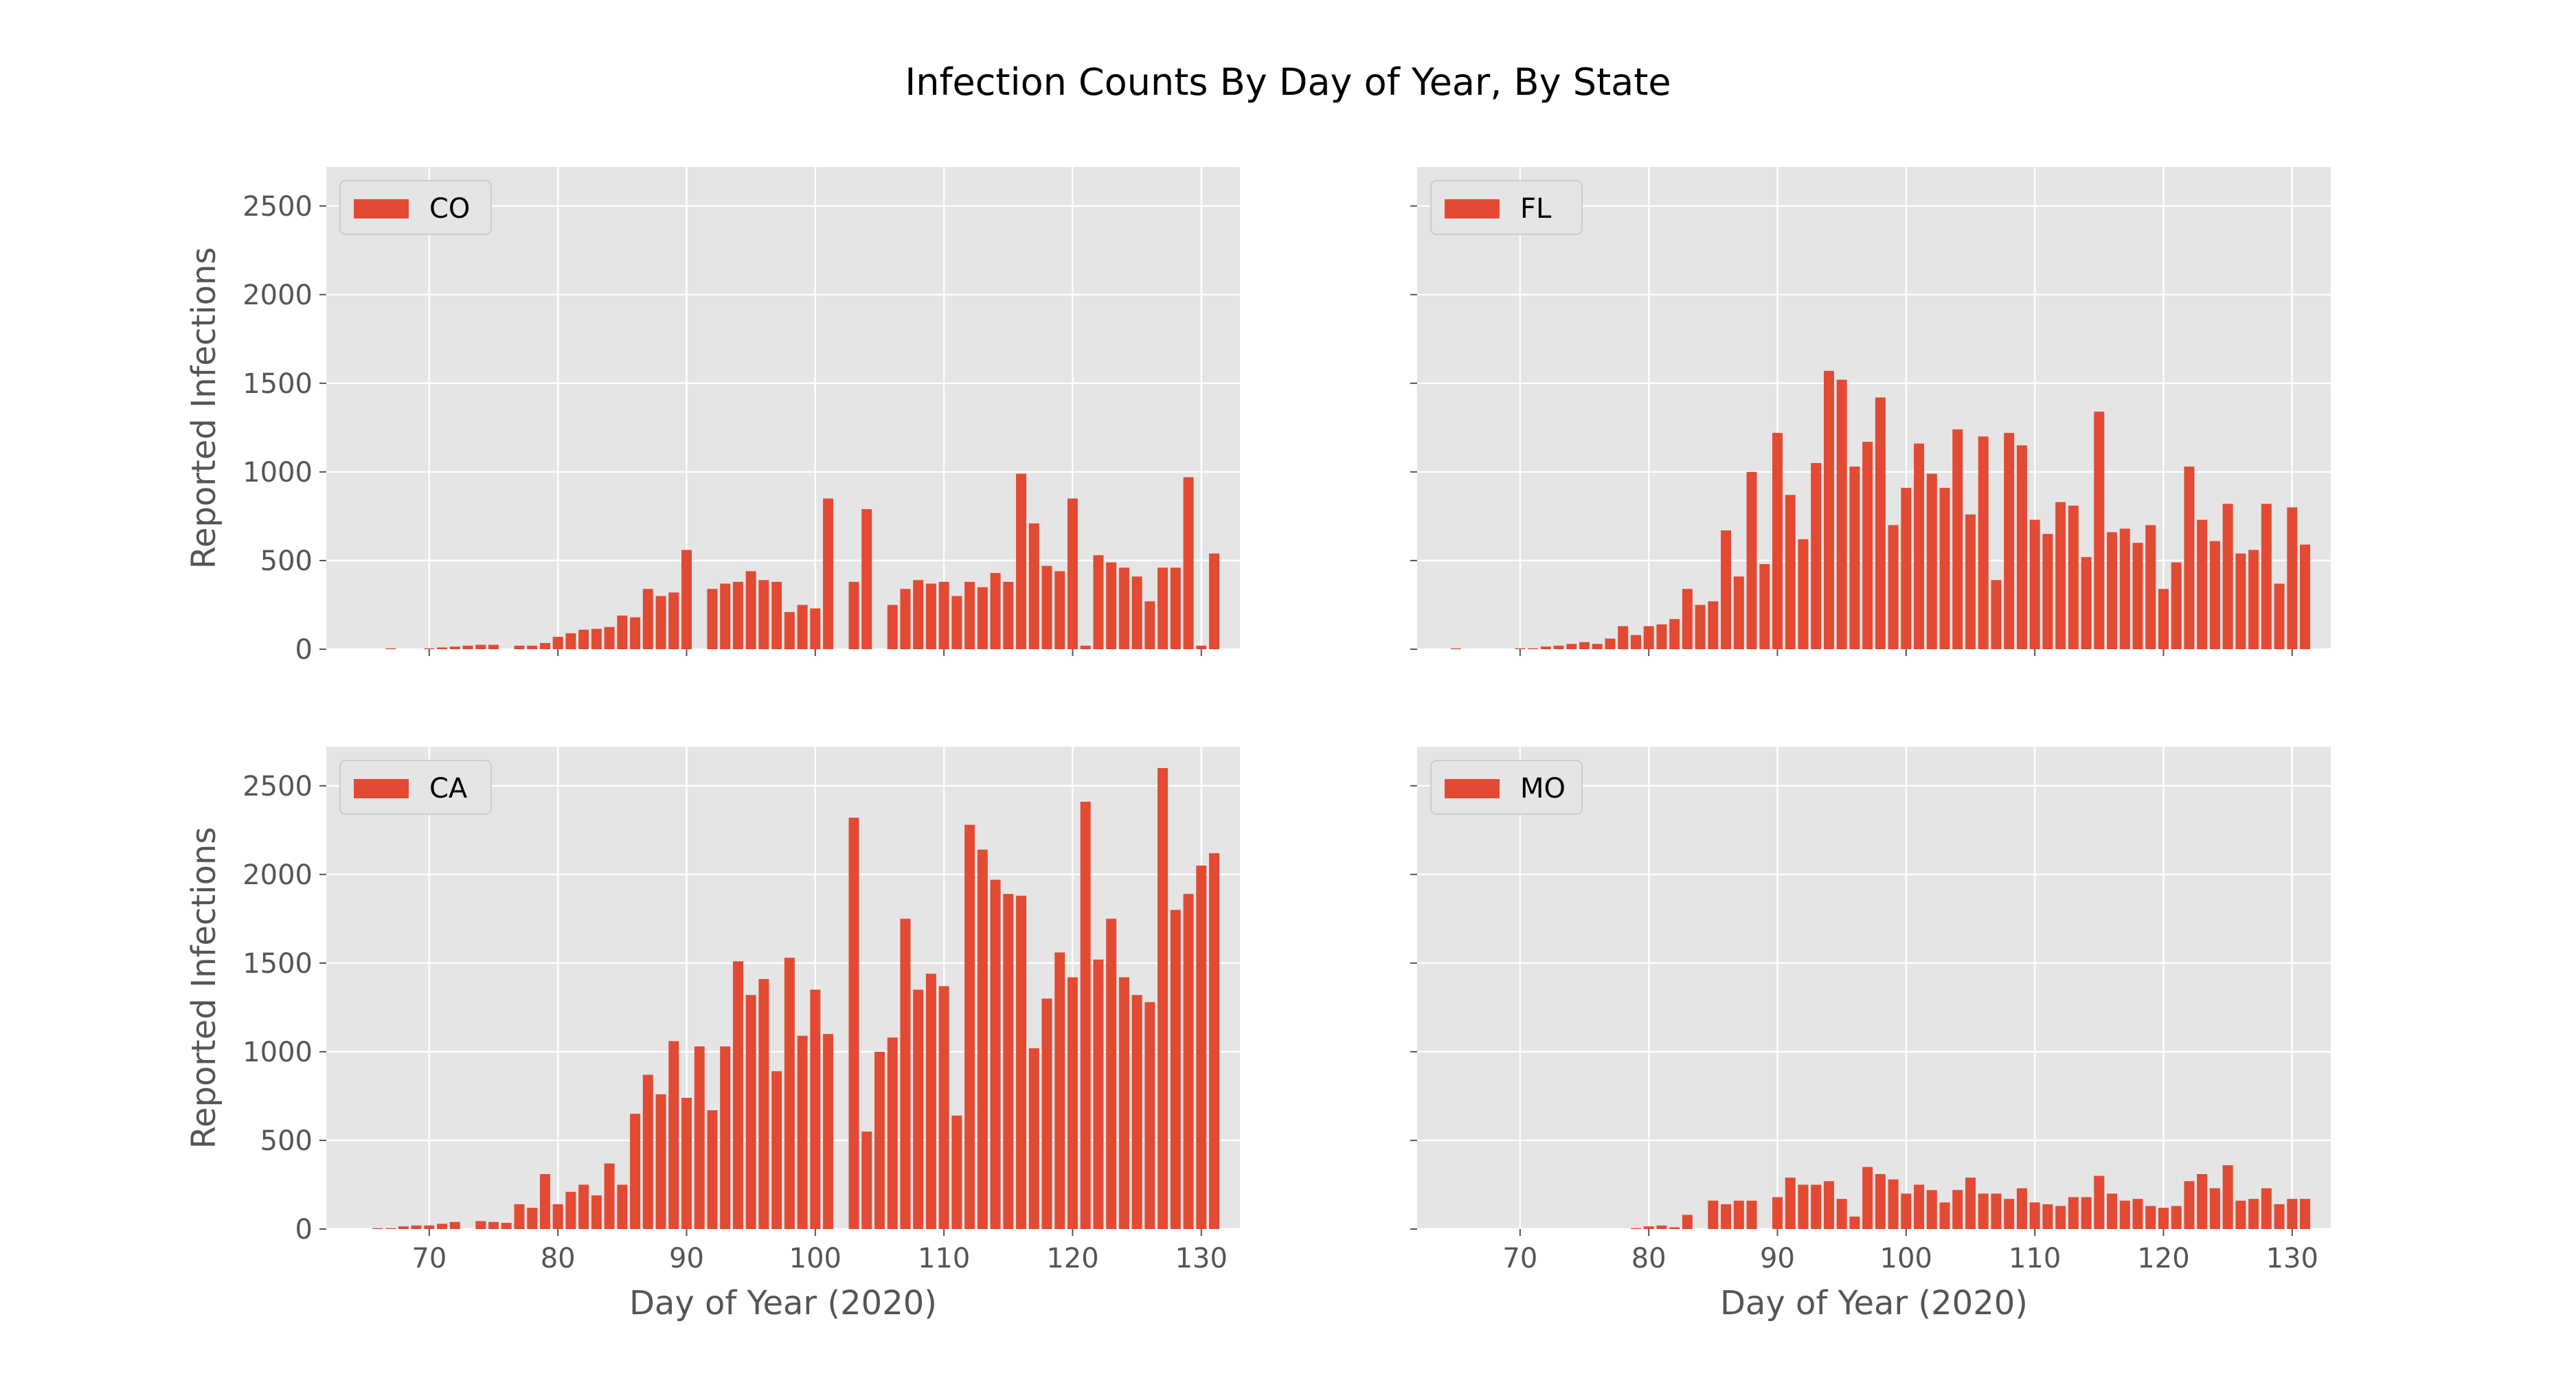  I want to click on y-tick-label: 1000, so click(277, 1052).